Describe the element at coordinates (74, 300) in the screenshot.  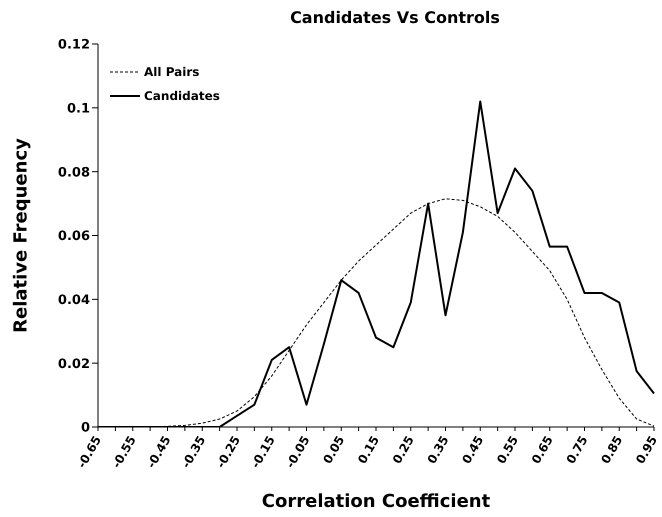
I see `y-tick-label: 0.04` at that location.